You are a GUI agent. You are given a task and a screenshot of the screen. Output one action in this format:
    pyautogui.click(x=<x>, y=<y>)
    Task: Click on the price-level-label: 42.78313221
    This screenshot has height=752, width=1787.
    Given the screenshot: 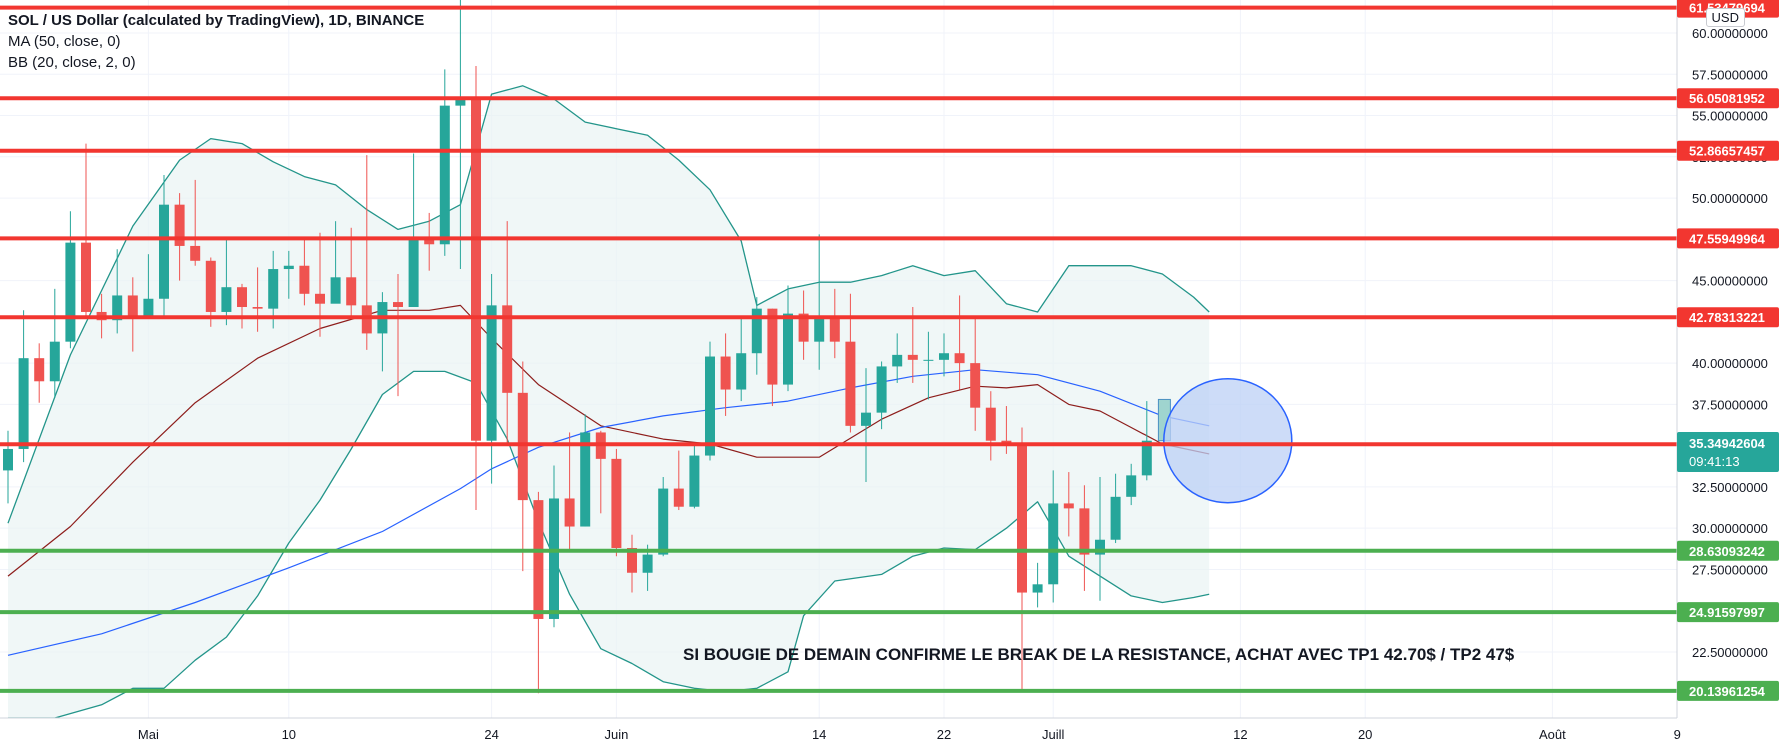 What is the action you would take?
    pyautogui.click(x=1727, y=317)
    